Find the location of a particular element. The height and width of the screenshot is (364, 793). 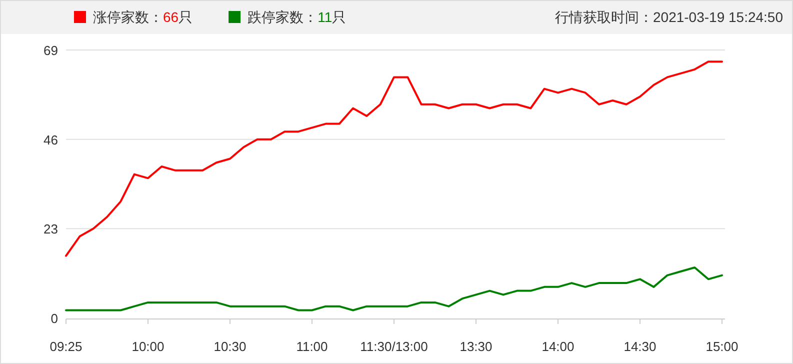

text: 行情获取时间：2021-03-19 15:24:50 is located at coordinates (669, 17).